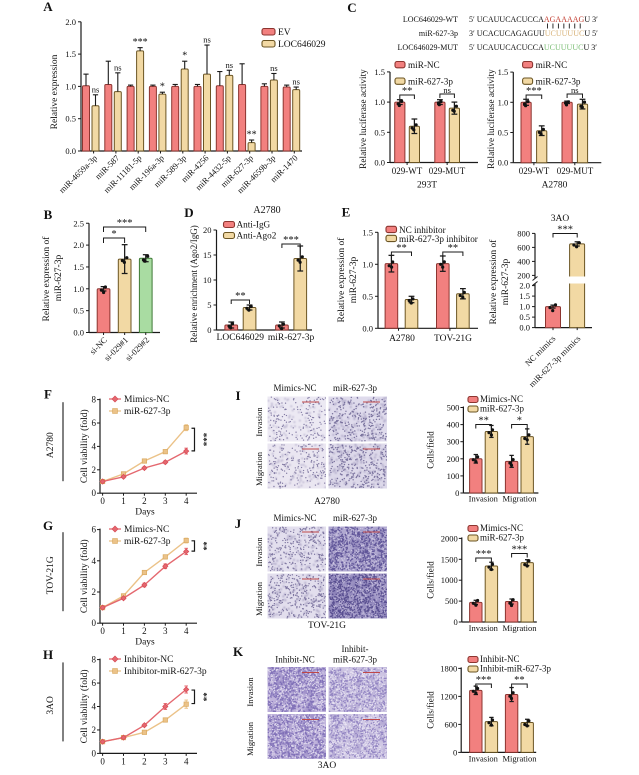 The width and height of the screenshot is (639, 775). Describe the element at coordinates (123, 761) in the screenshot. I see `svg-text: 1` at that location.